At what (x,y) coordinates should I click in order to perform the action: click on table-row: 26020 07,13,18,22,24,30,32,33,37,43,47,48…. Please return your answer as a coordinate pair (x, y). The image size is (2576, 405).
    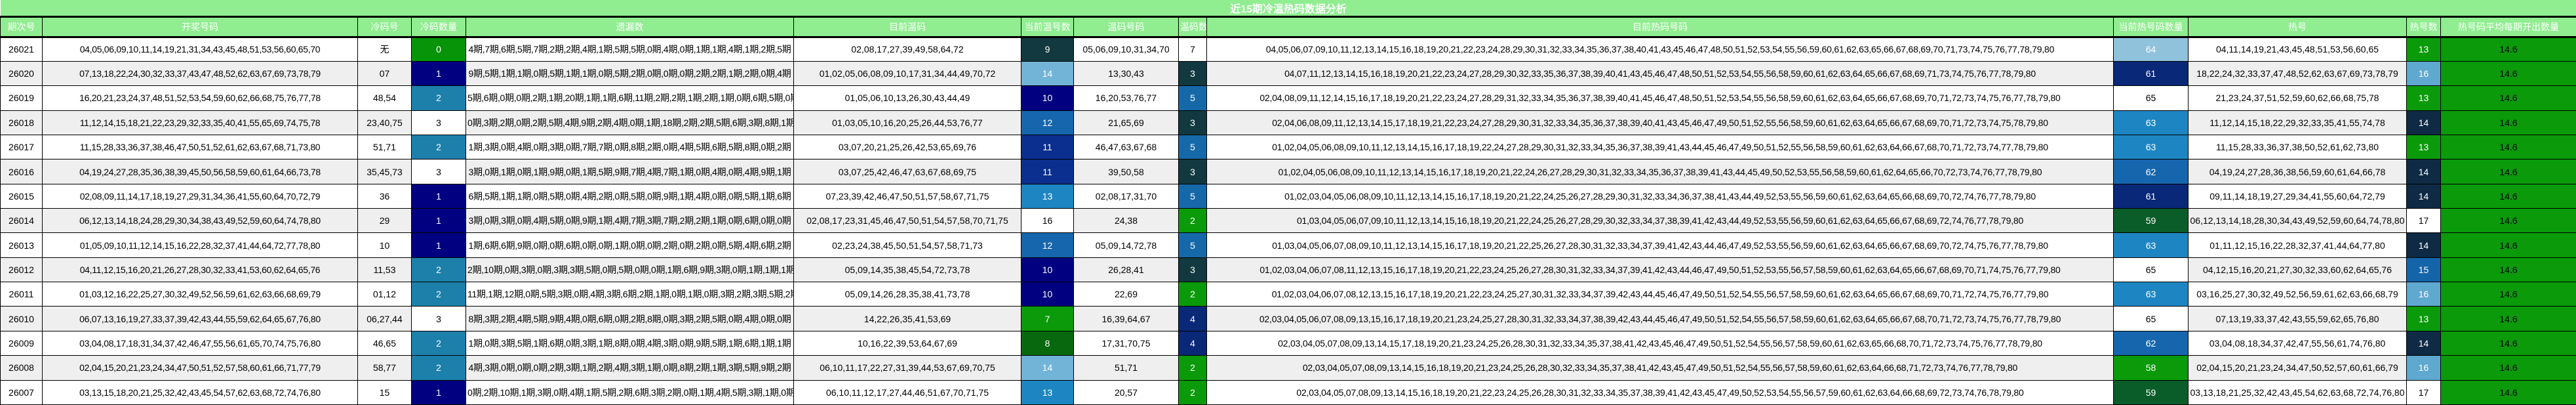
    Looking at the image, I should click on (1288, 73).